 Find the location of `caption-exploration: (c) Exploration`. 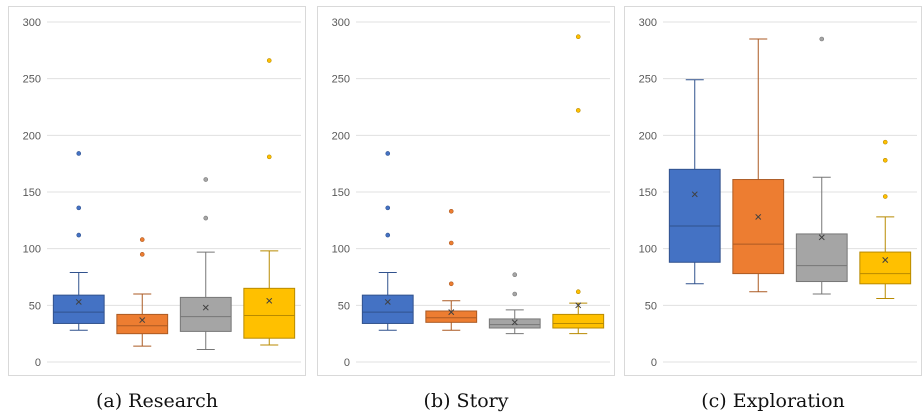

caption-exploration: (c) Exploration is located at coordinates (773, 401).